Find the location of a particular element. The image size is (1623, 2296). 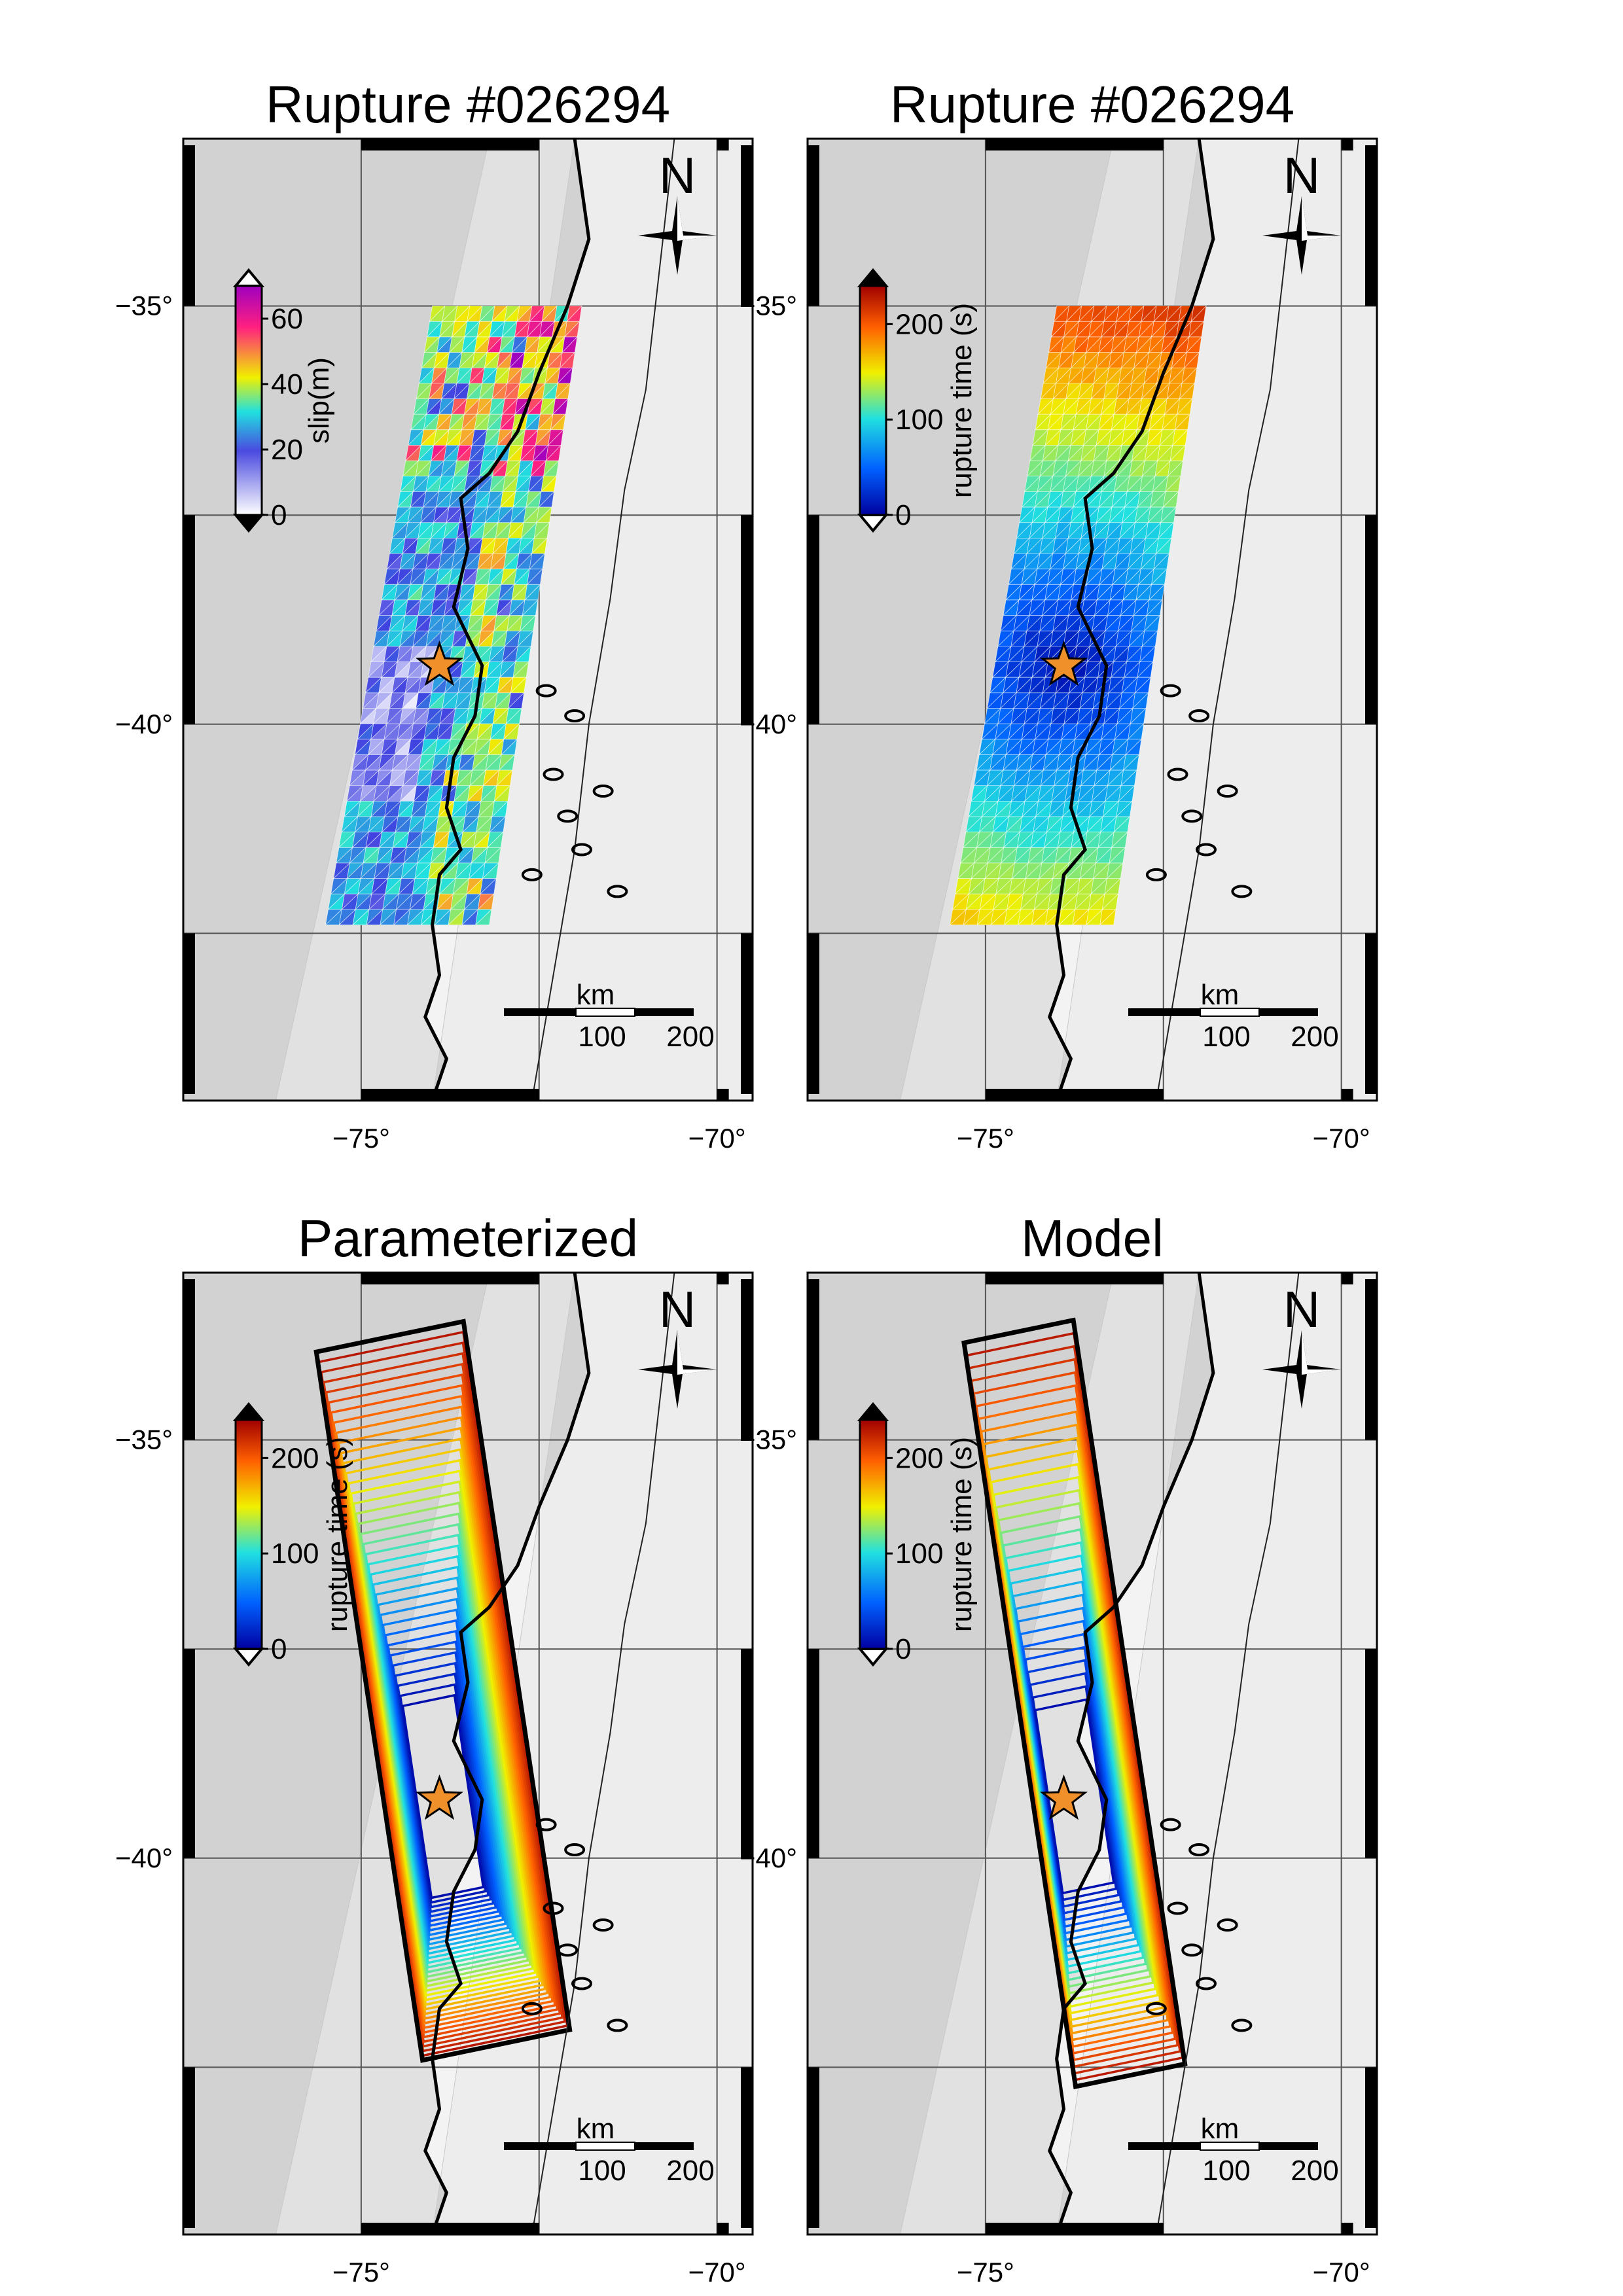

panel-title: Model is located at coordinates (1092, 1238).